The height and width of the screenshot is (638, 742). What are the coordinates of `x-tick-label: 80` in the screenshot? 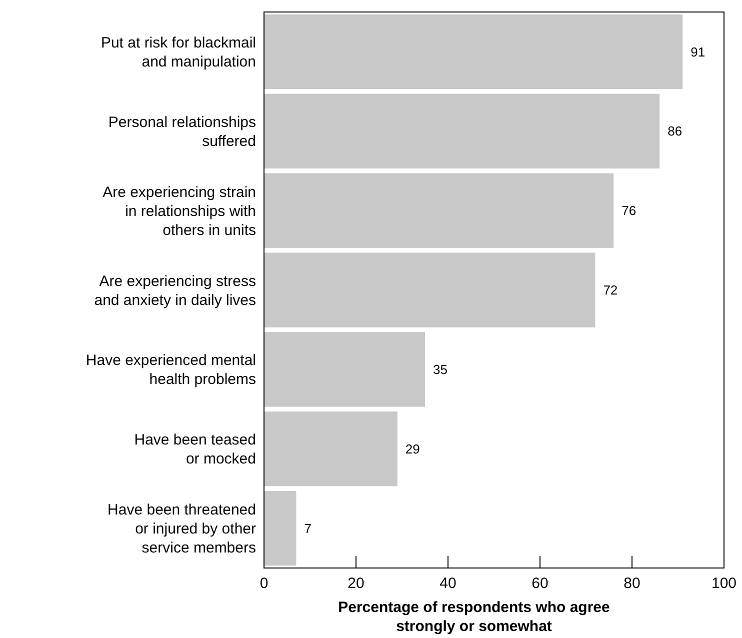 It's located at (632, 583).